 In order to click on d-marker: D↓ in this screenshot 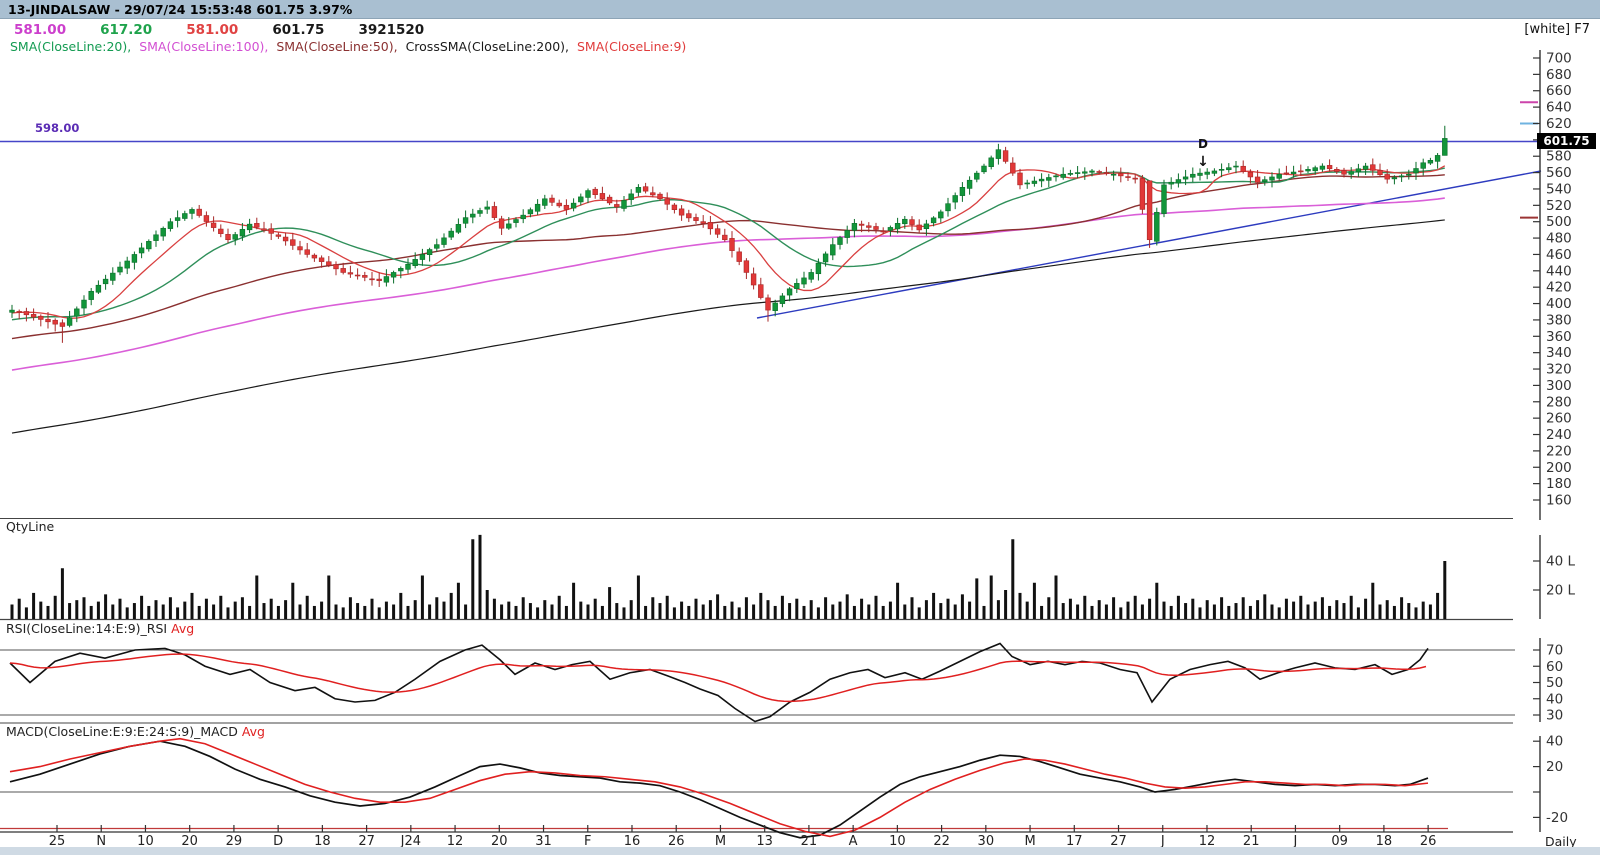, I will do `click(1203, 153)`.